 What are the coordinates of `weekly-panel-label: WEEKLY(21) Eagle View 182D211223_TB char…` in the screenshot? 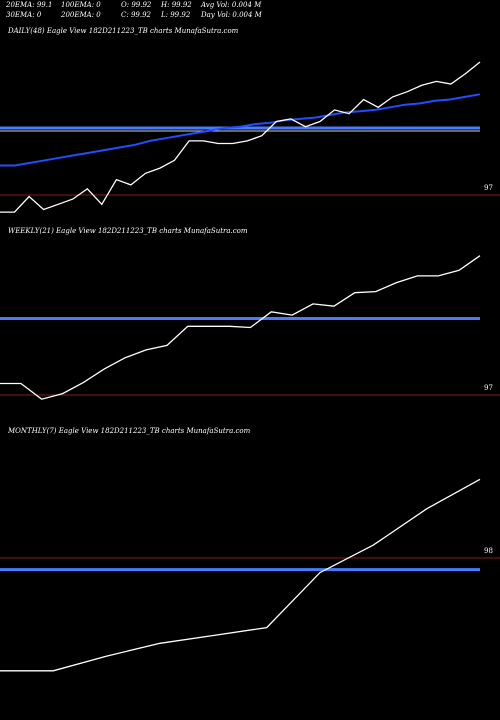 It's located at (128, 231).